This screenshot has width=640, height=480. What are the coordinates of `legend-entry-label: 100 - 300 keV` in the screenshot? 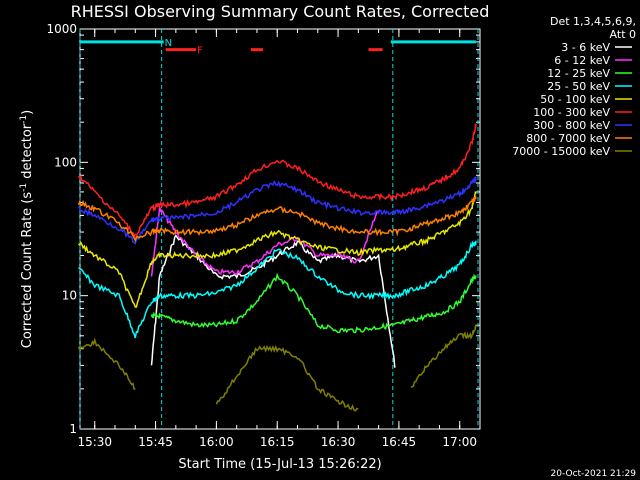 It's located at (571, 112).